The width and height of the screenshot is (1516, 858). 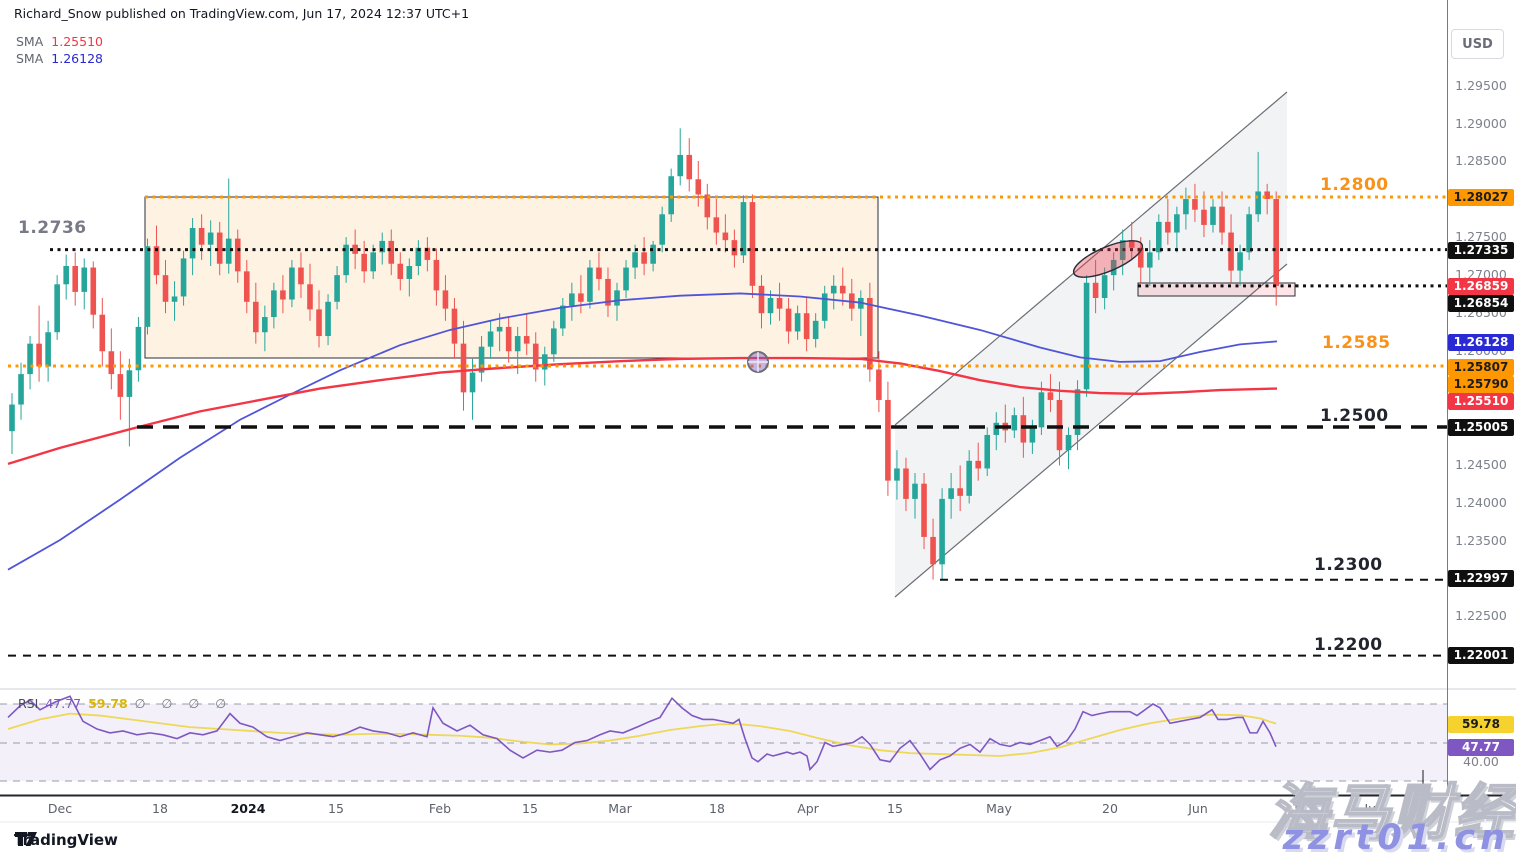 I want to click on time-axis-label: Jun, so click(x=1198, y=808).